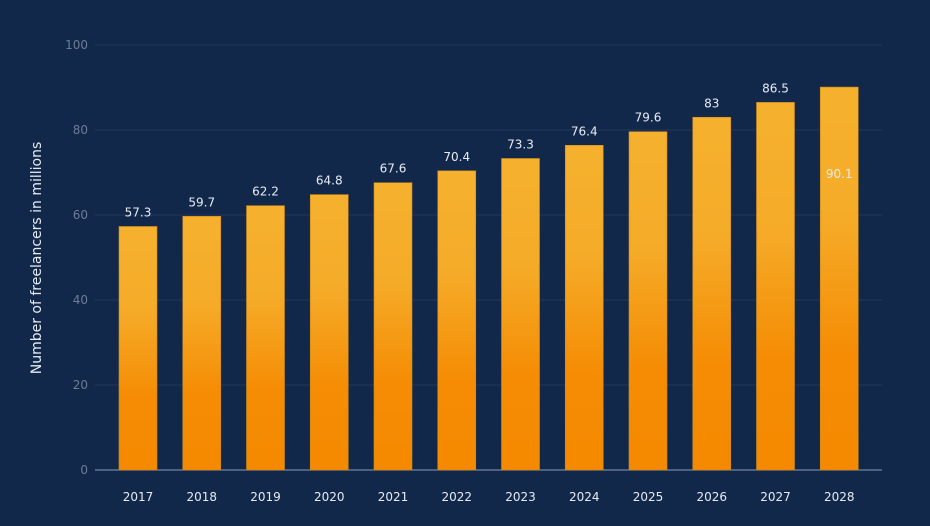 The height and width of the screenshot is (526, 930). I want to click on x-tick-label: 2019, so click(265, 497).